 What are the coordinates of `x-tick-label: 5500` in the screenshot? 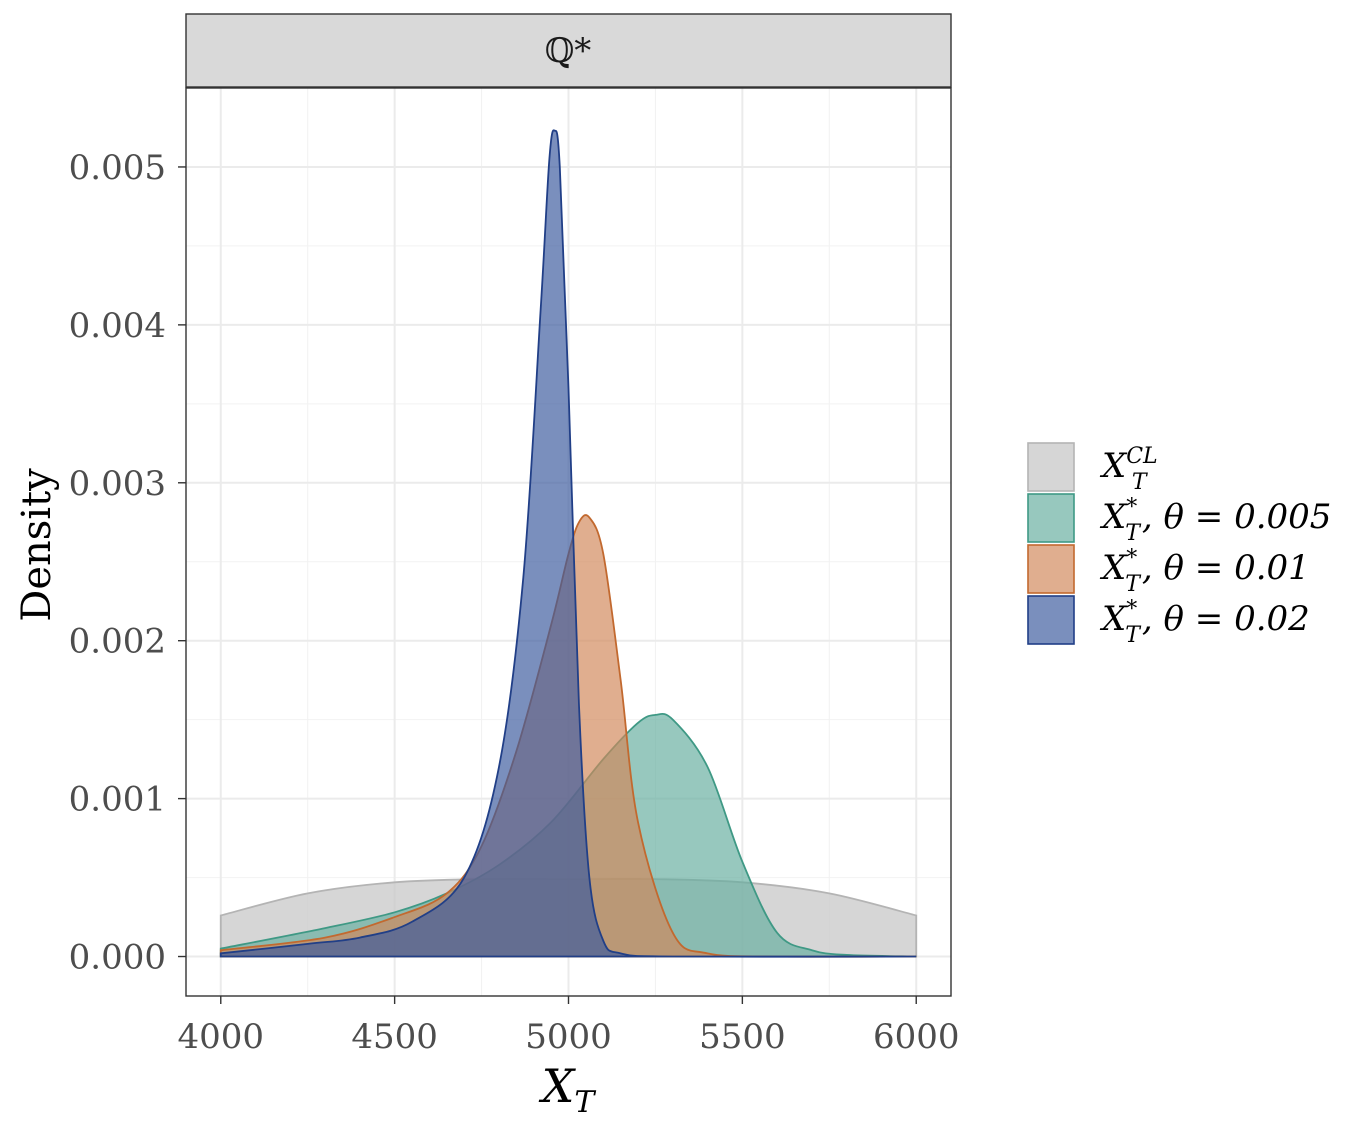 It's located at (742, 1037).